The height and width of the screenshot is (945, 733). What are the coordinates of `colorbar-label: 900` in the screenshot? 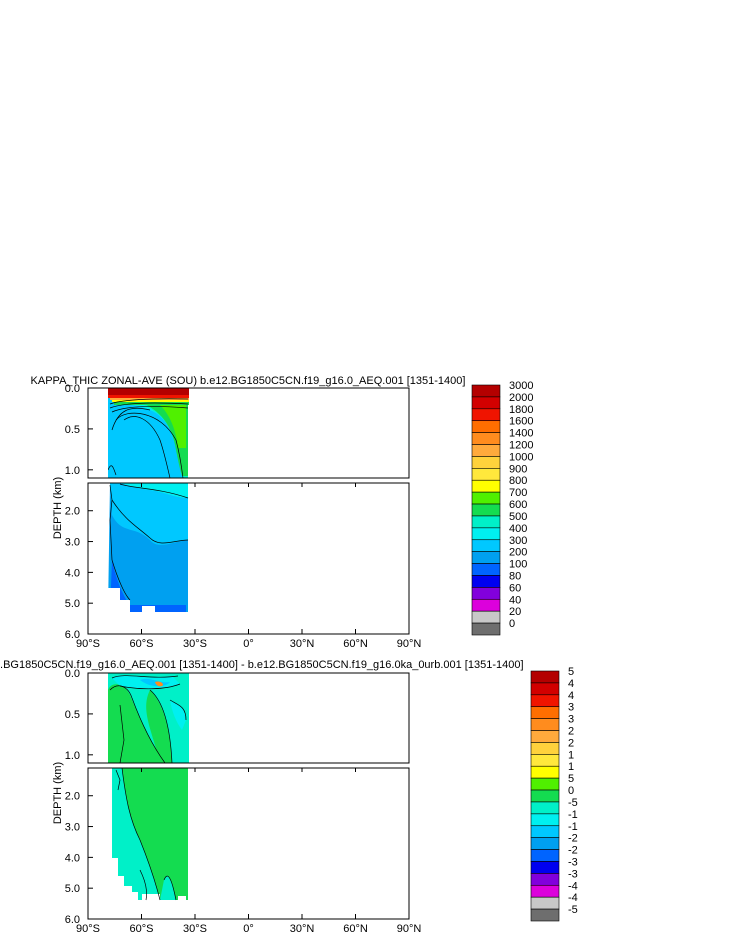 It's located at (518, 469).